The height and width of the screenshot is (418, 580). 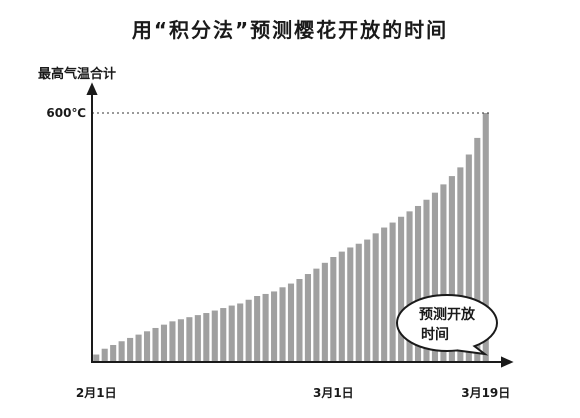 I want to click on speech-bubble, so click(x=447, y=325).